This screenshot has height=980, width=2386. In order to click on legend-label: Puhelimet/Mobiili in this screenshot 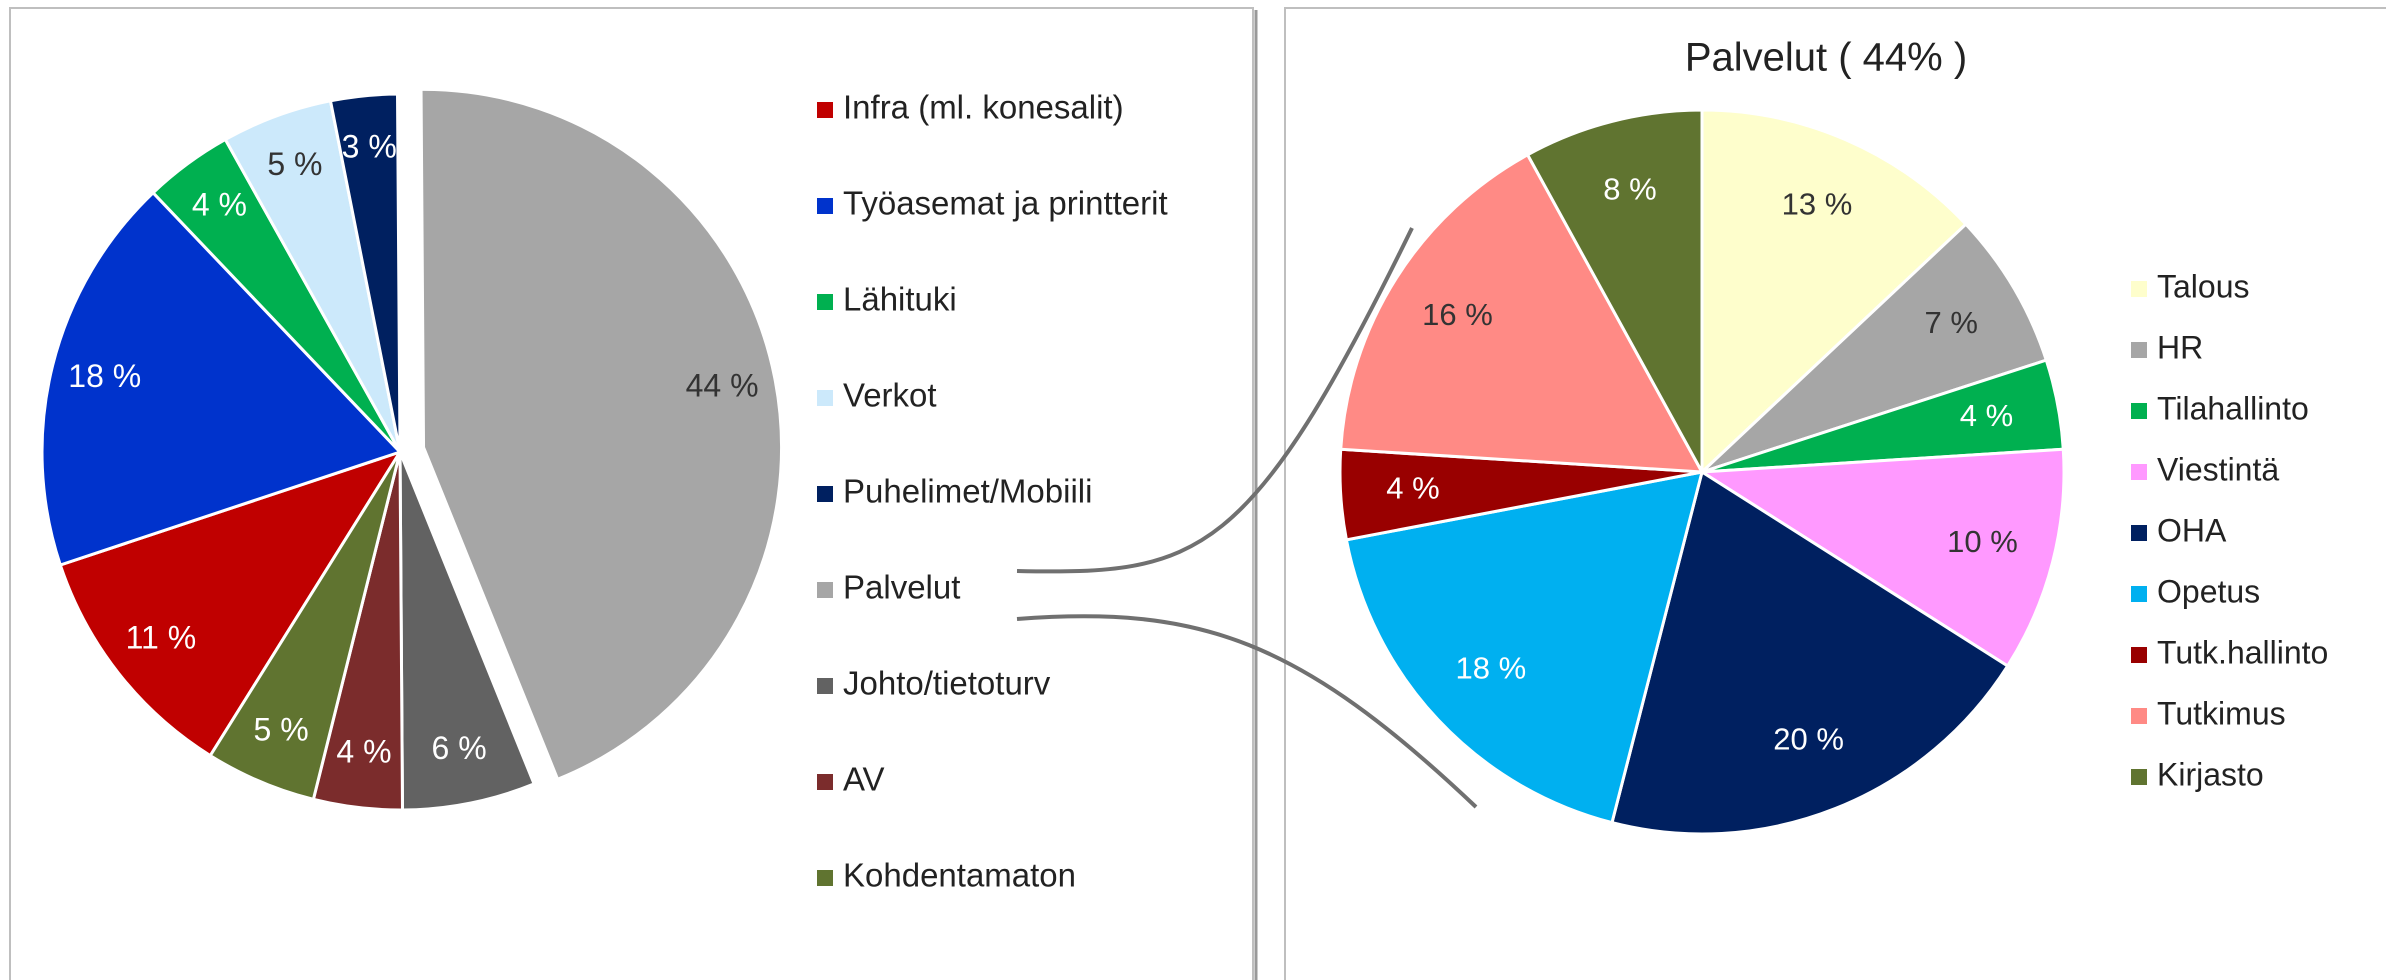, I will do `click(967, 491)`.